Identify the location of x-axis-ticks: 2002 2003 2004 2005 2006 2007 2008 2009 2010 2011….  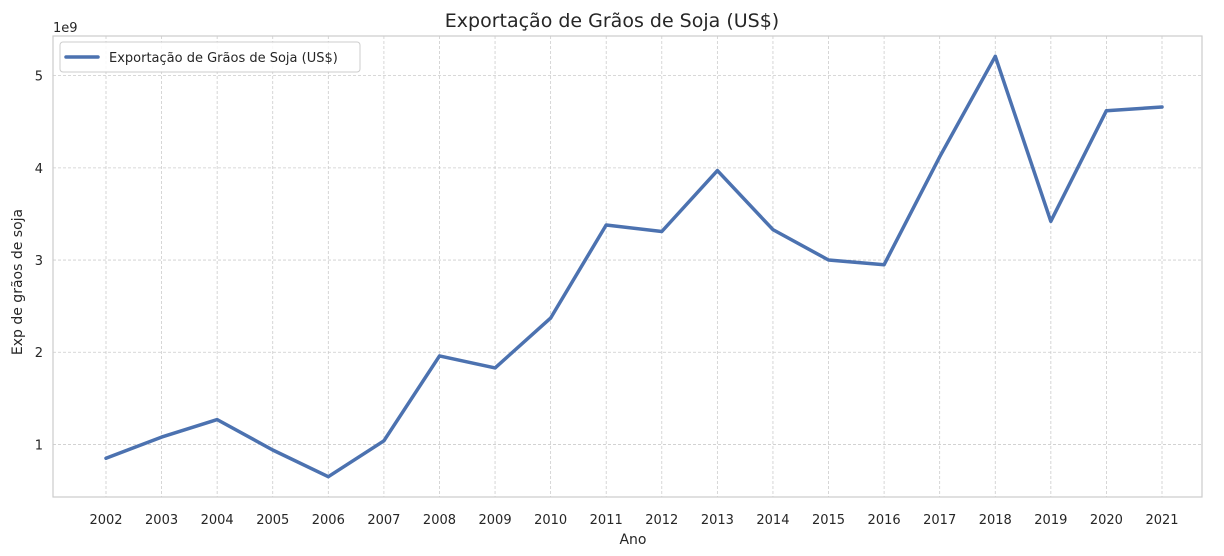
(633, 520).